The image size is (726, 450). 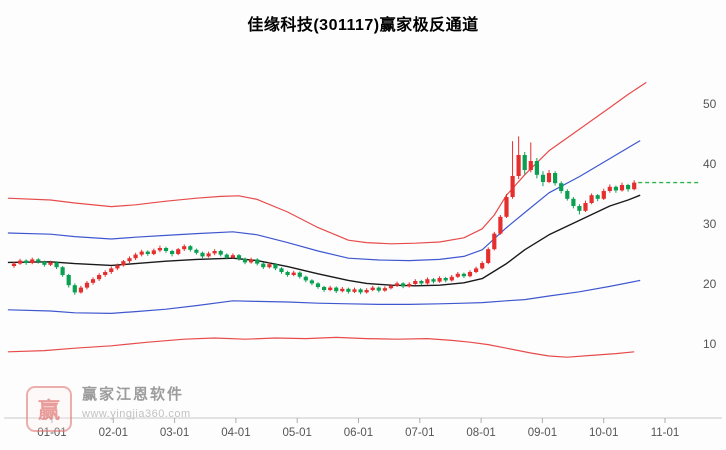 What do you see at coordinates (363, 25) in the screenshot?
I see `chart-title: 佳缘科技(301117)赢家极反通道` at bounding box center [363, 25].